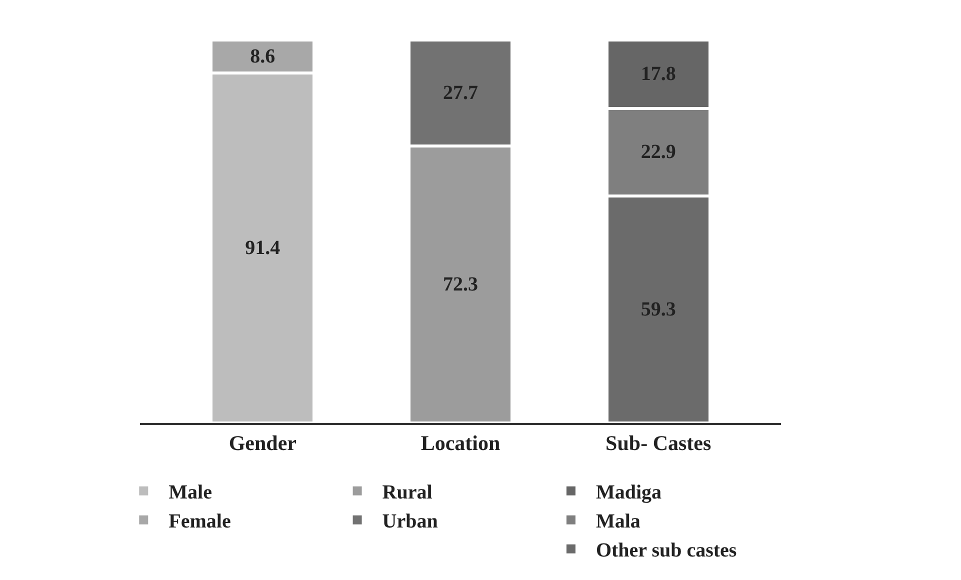 The width and height of the screenshot is (961, 580). What do you see at coordinates (460, 93) in the screenshot?
I see `data-label: 27.7` at bounding box center [460, 93].